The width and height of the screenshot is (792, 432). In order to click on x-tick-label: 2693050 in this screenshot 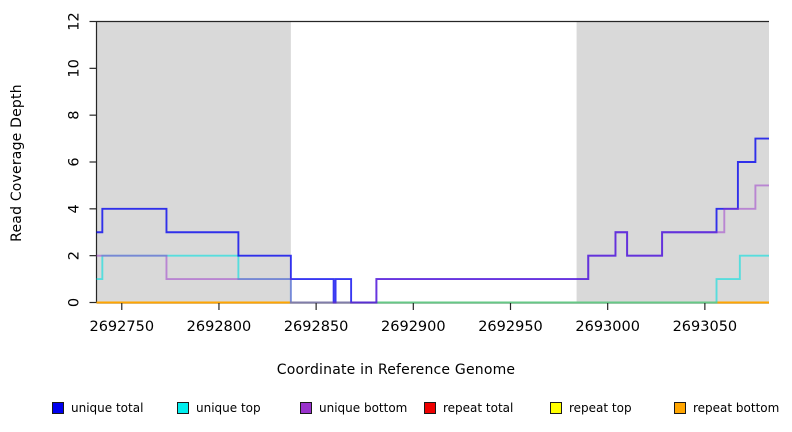, I will do `click(705, 327)`.